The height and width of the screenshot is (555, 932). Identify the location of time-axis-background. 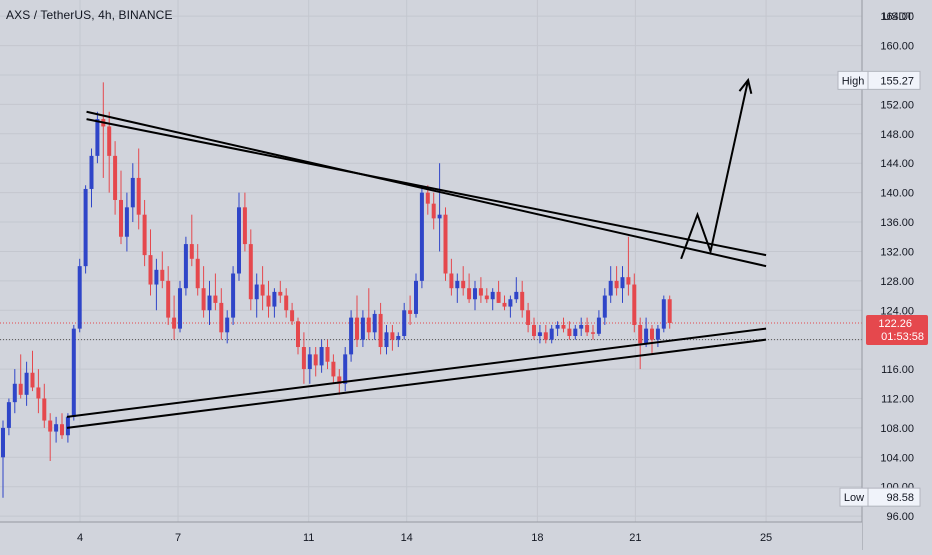
(431, 536).